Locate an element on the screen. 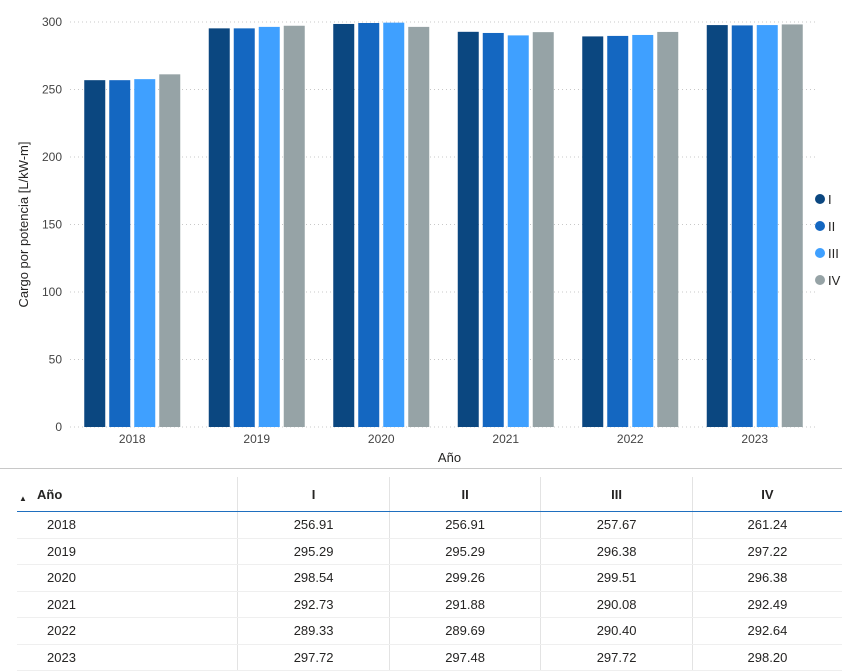  y-tick-label: 300 is located at coordinates (52, 22).